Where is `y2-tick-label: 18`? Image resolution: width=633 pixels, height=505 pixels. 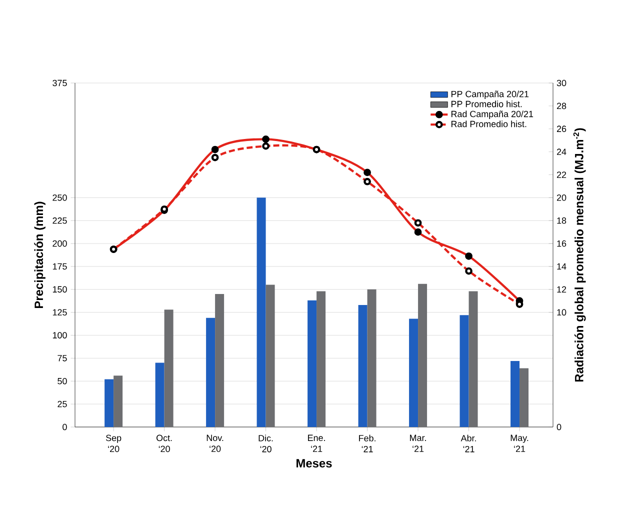 y2-tick-label: 18 is located at coordinates (561, 220).